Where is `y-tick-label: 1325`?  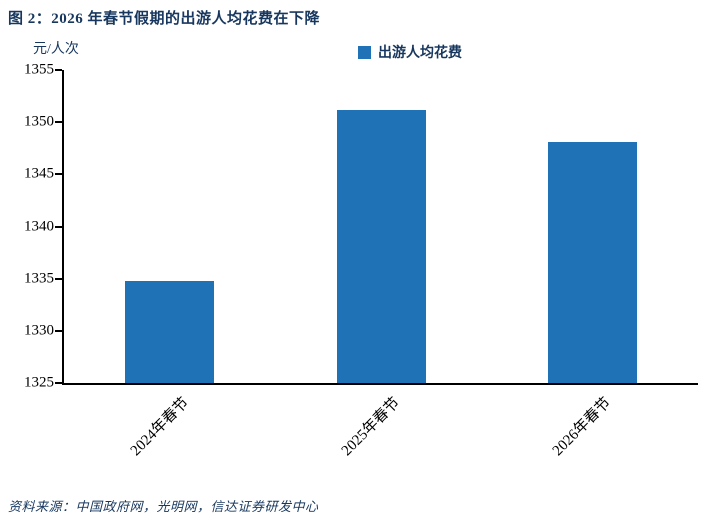 y-tick-label: 1325 is located at coordinates (39, 382).